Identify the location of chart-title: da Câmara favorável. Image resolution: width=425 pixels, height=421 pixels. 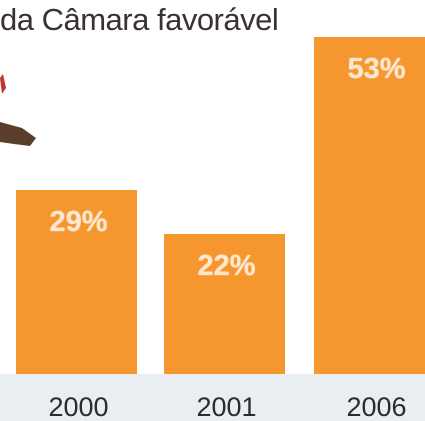
(139, 19).